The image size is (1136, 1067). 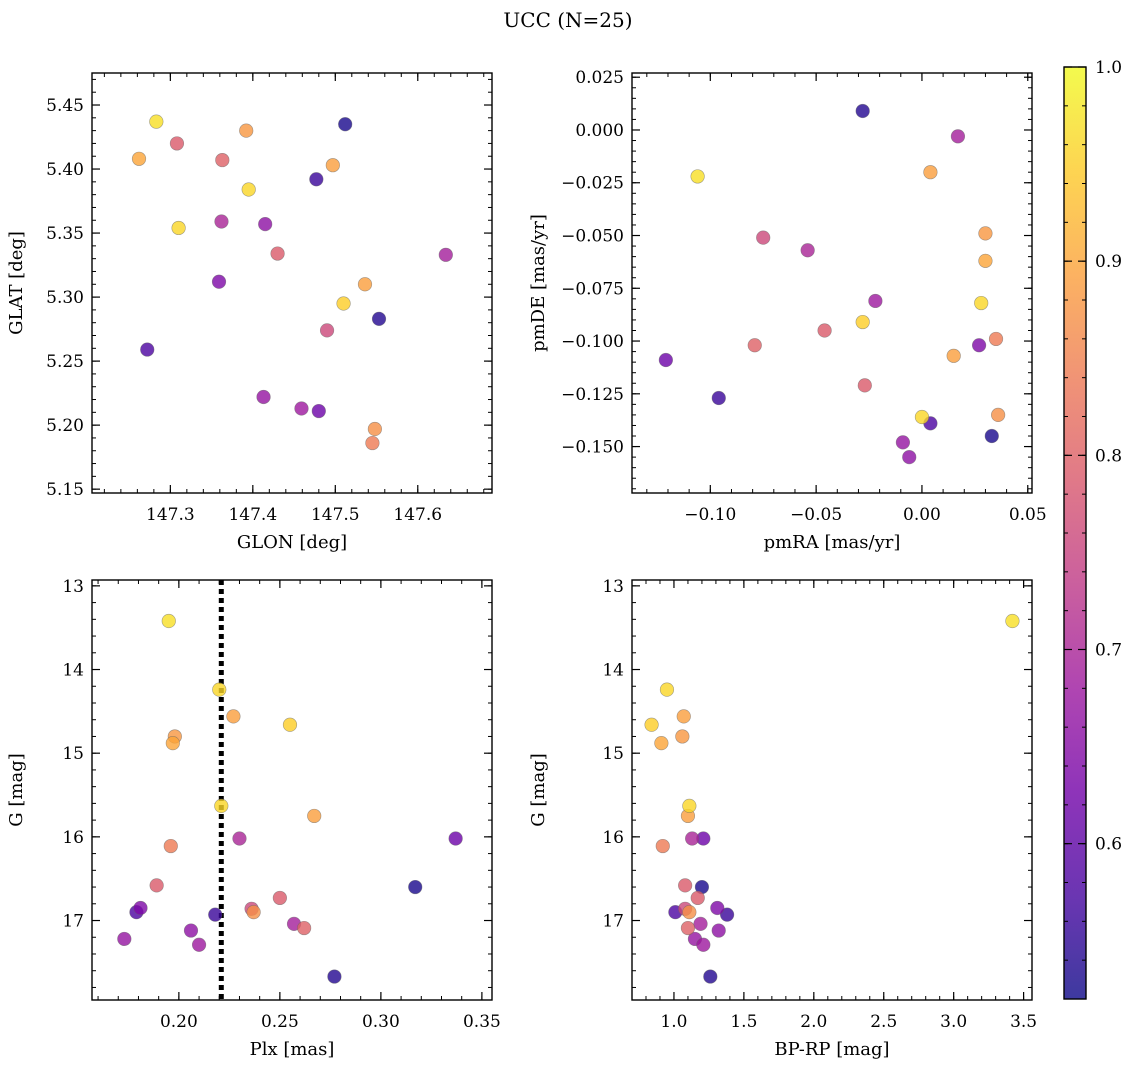 What do you see at coordinates (1108, 68) in the screenshot?
I see `colorbar-tick-label: 1.0` at bounding box center [1108, 68].